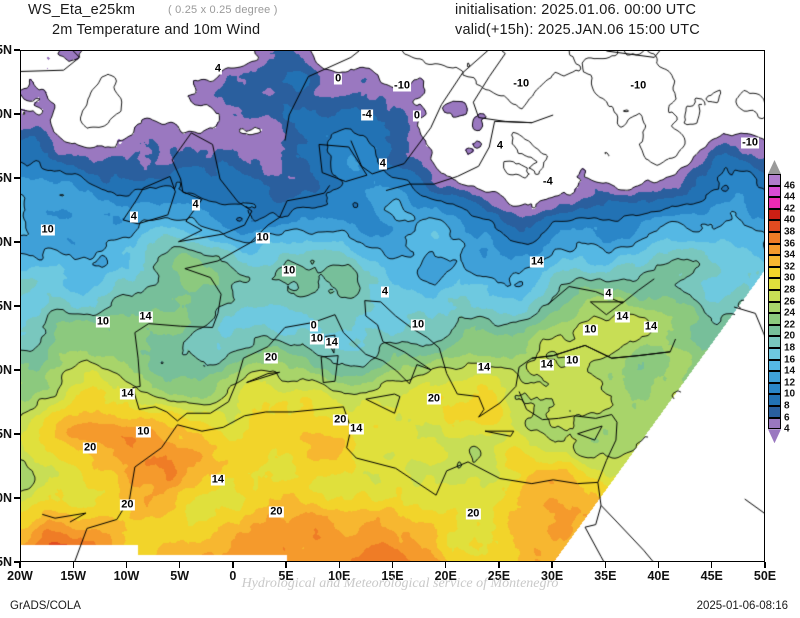 The width and height of the screenshot is (800, 618). I want to click on x-axis-label: 30E, so click(552, 576).